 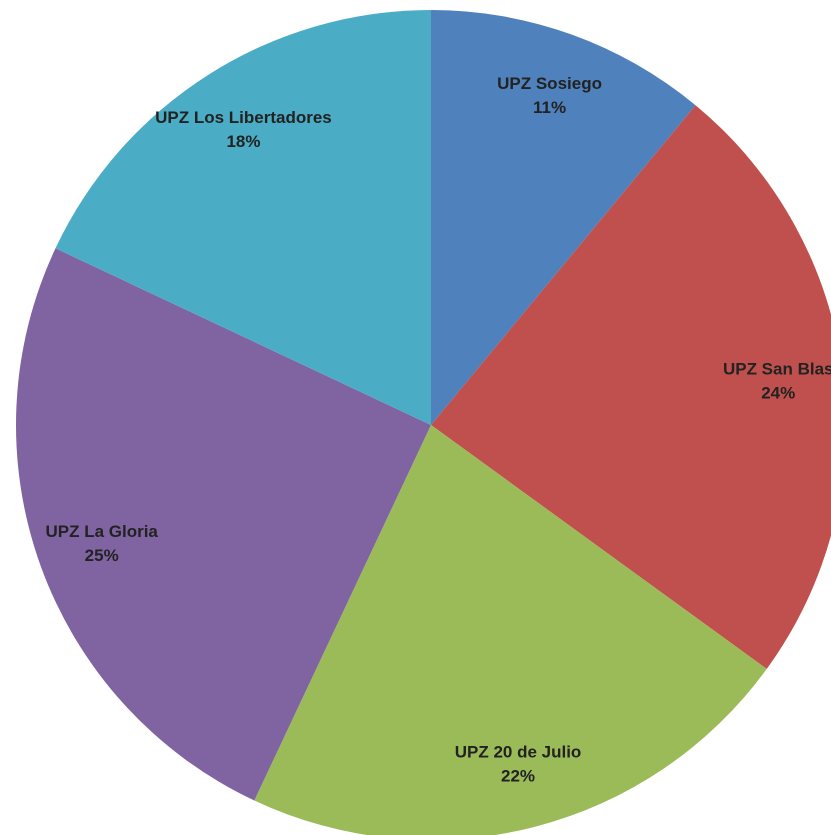 What do you see at coordinates (518, 751) in the screenshot?
I see `slice-label: UPZ 20 de Julio` at bounding box center [518, 751].